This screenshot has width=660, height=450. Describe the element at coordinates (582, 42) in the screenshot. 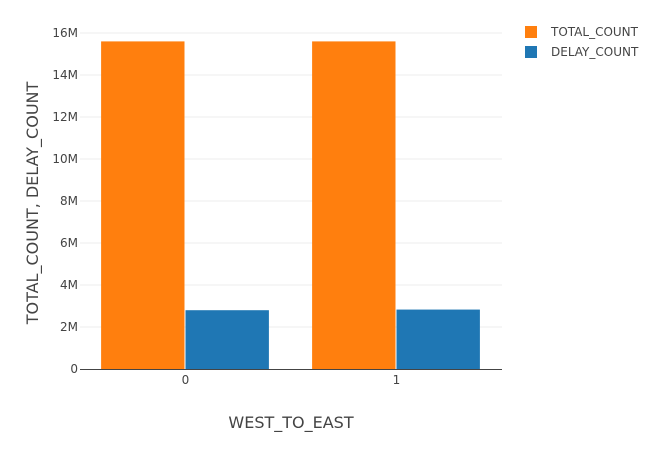

I see `legend: TOTAL_COUNT DELAY_COUNT` at that location.